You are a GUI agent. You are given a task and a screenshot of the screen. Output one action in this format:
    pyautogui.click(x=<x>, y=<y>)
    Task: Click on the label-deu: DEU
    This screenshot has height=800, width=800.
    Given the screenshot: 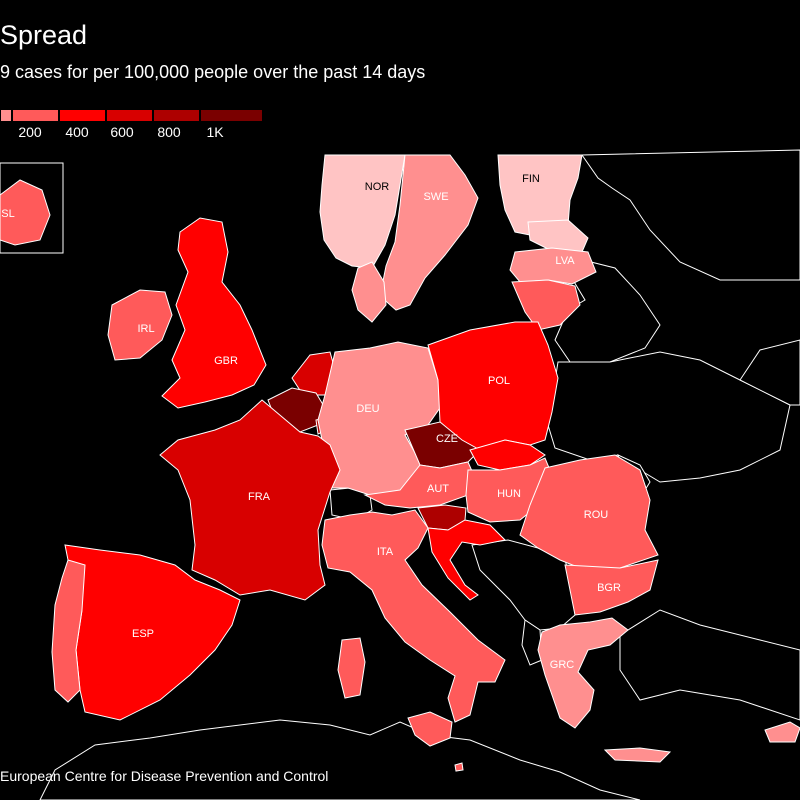 What is the action you would take?
    pyautogui.click(x=367, y=409)
    